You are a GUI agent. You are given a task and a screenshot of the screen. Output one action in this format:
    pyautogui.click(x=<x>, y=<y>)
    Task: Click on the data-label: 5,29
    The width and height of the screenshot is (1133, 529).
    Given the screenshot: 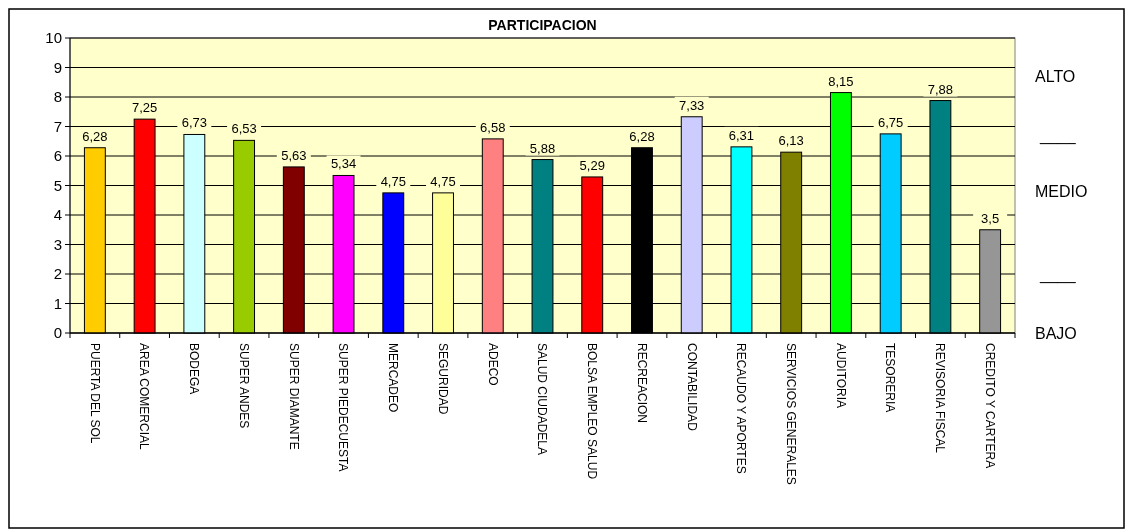 What is the action you would take?
    pyautogui.click(x=592, y=165)
    